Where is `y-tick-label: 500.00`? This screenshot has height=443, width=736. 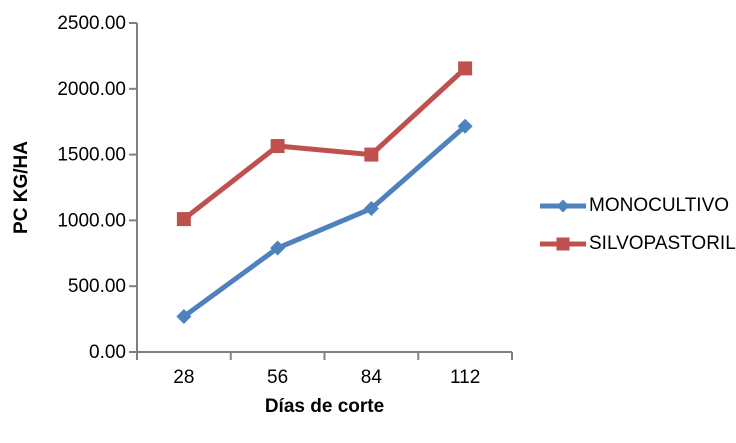
y-tick-label: 500.00 is located at coordinates (97, 286).